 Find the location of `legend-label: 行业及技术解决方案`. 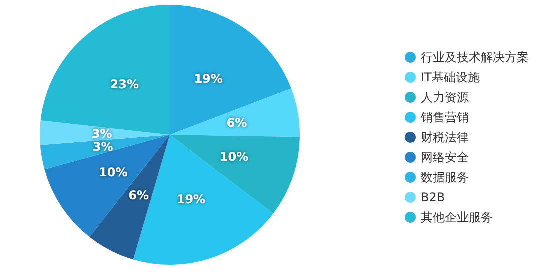

legend-label: 行业及技术解决方案 is located at coordinates (475, 57).